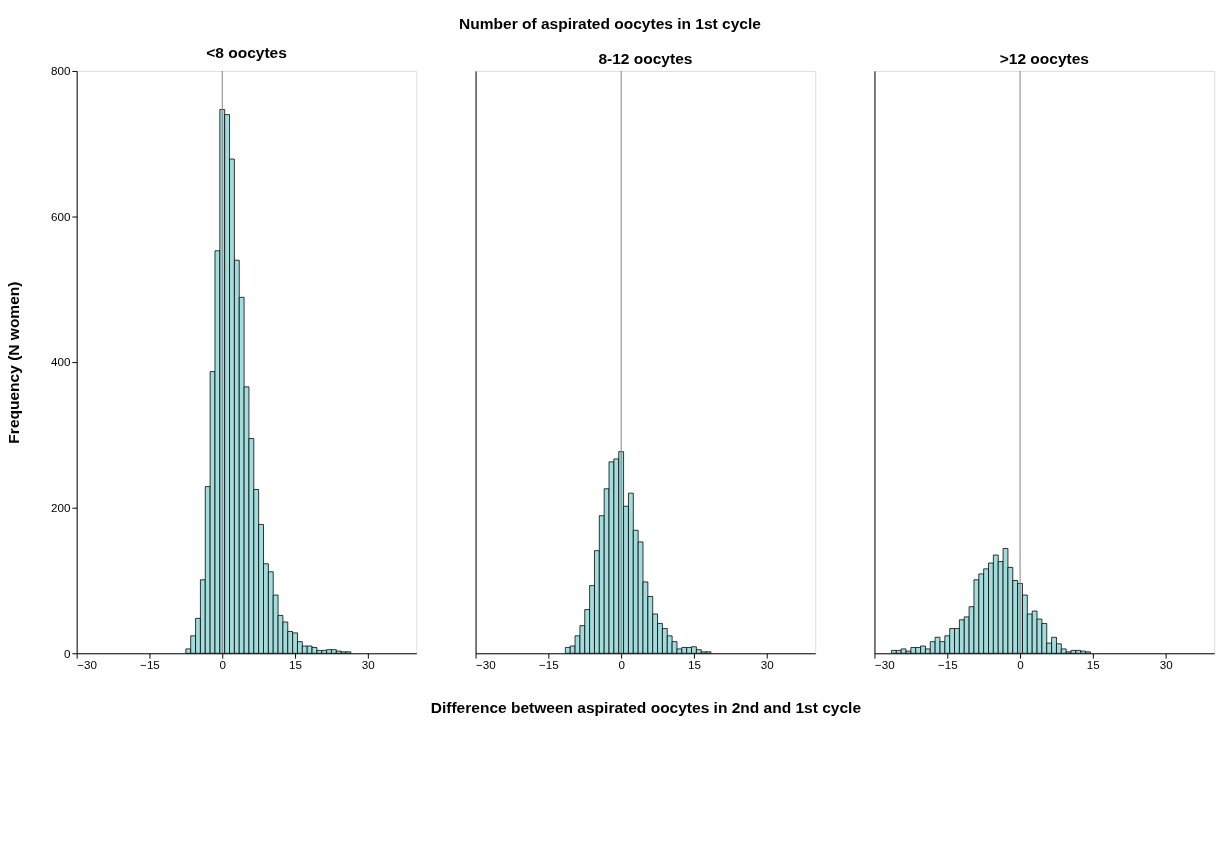 The height and width of the screenshot is (866, 1220). I want to click on y-tick-label: 600, so click(60, 216).